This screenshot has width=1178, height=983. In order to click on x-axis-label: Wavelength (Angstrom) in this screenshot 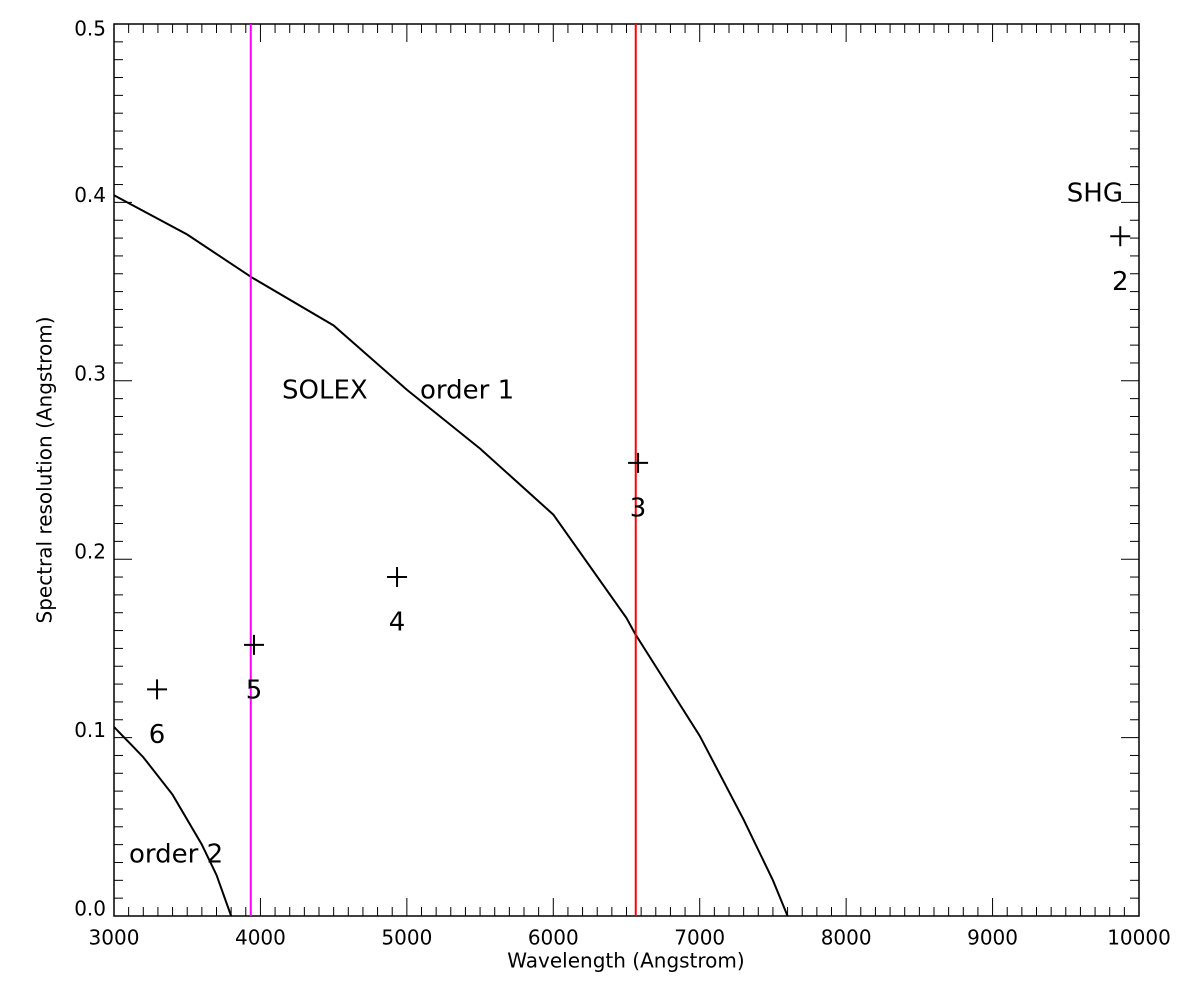, I will do `click(625, 961)`.